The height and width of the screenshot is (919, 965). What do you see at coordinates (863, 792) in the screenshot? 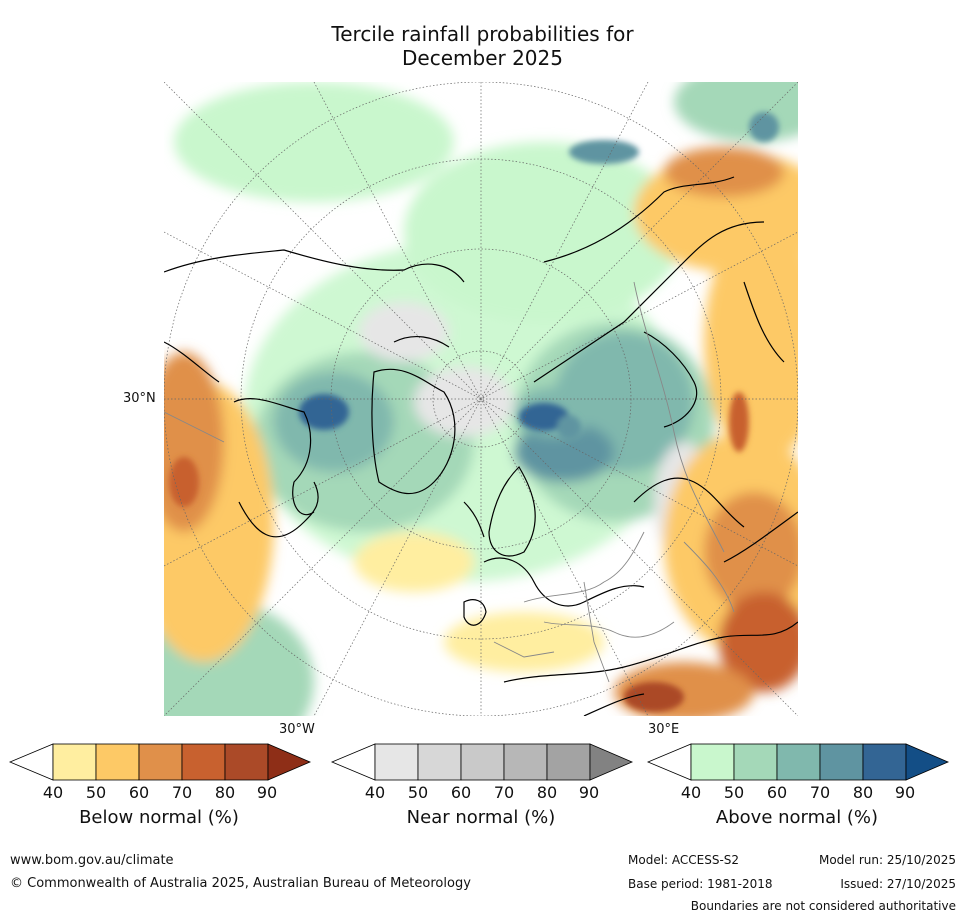
I see `above-normal-tick: 80` at bounding box center [863, 792].